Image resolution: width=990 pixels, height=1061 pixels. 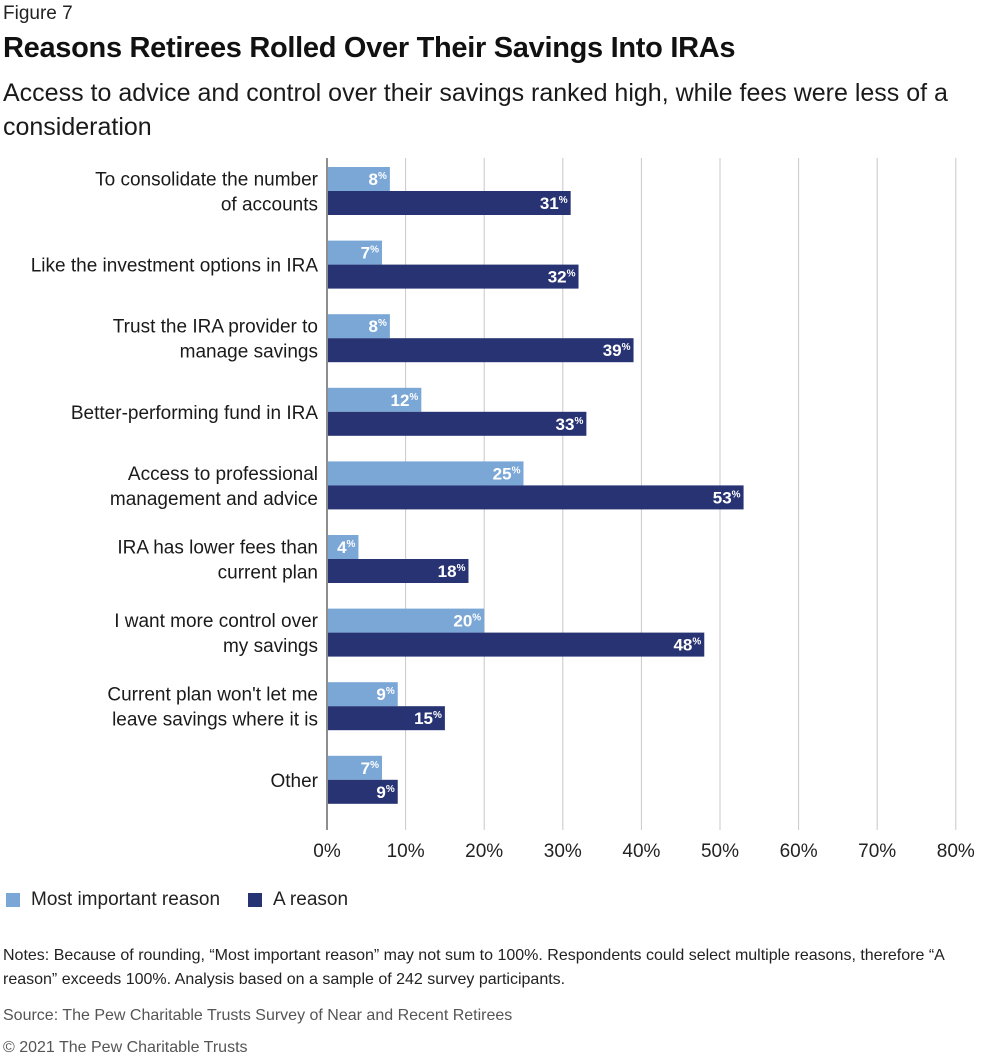 What do you see at coordinates (406, 851) in the screenshot?
I see `x-tick-label: 10%` at bounding box center [406, 851].